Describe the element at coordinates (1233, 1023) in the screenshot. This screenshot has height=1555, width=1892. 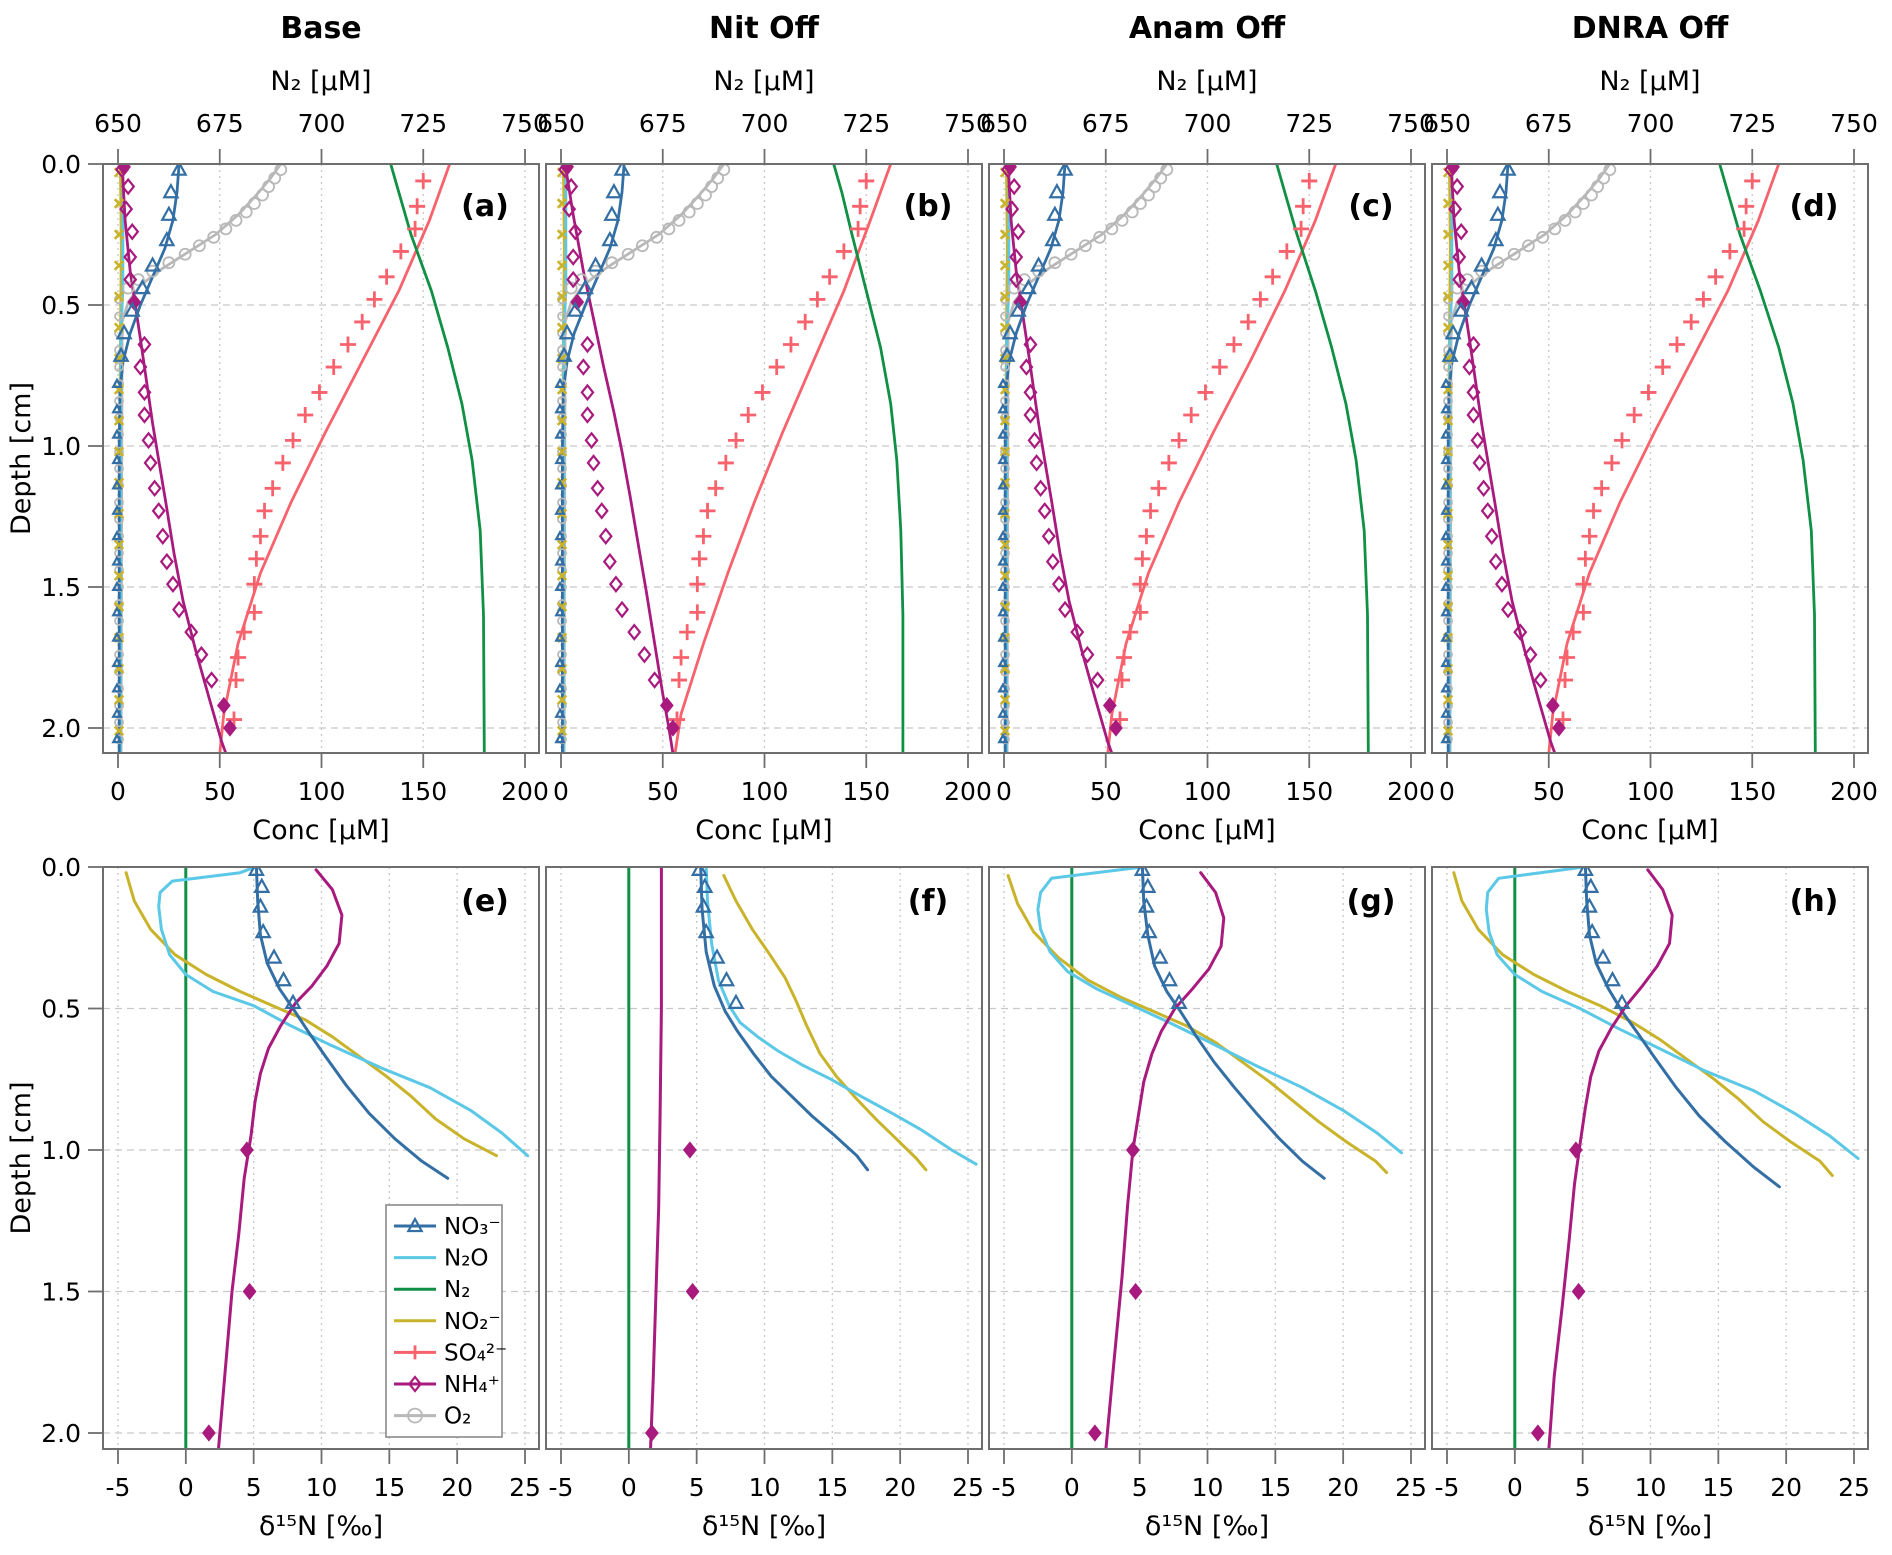
I see `panel-g-no3-line` at that location.